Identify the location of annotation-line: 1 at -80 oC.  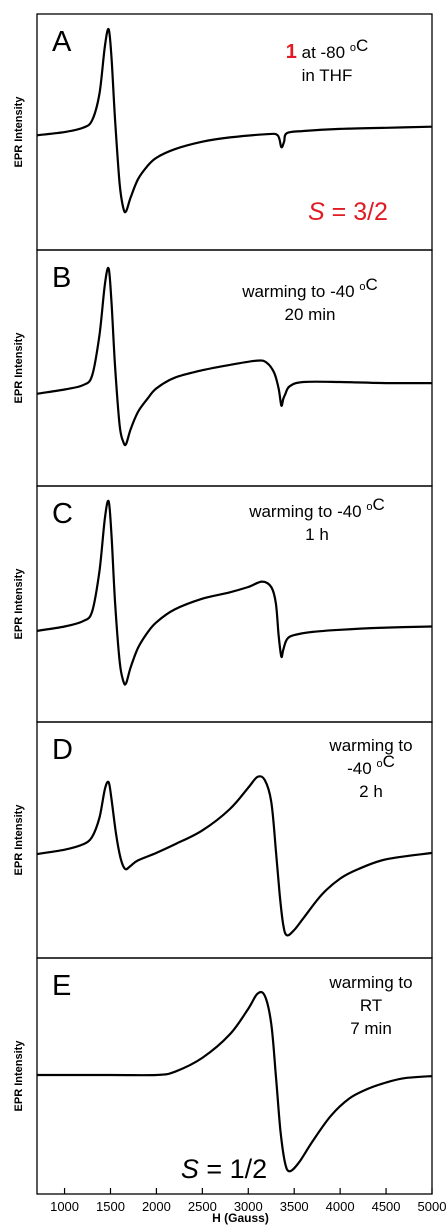
(327, 49).